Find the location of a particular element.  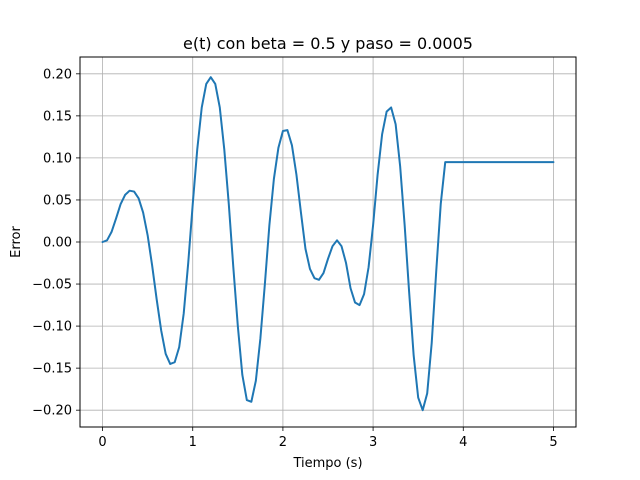

y-tick-label: 0.00 is located at coordinates (57, 243).